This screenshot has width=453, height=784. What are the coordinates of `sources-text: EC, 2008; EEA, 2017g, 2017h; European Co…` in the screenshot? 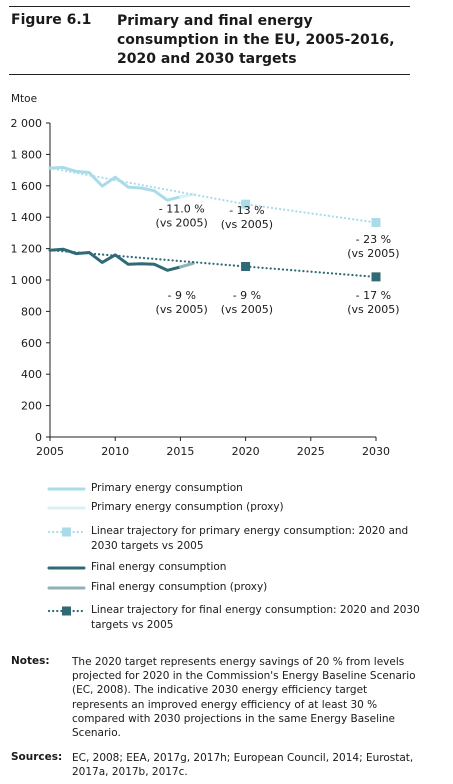 It's located at (243, 765).